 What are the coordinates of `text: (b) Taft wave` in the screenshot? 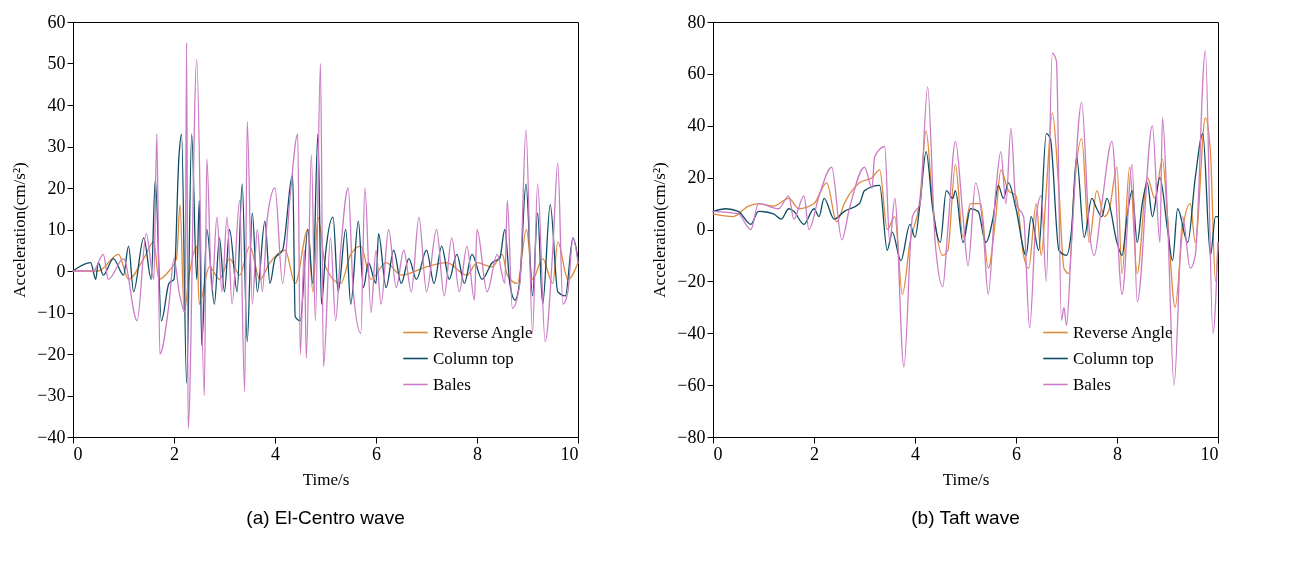 It's located at (965, 517).